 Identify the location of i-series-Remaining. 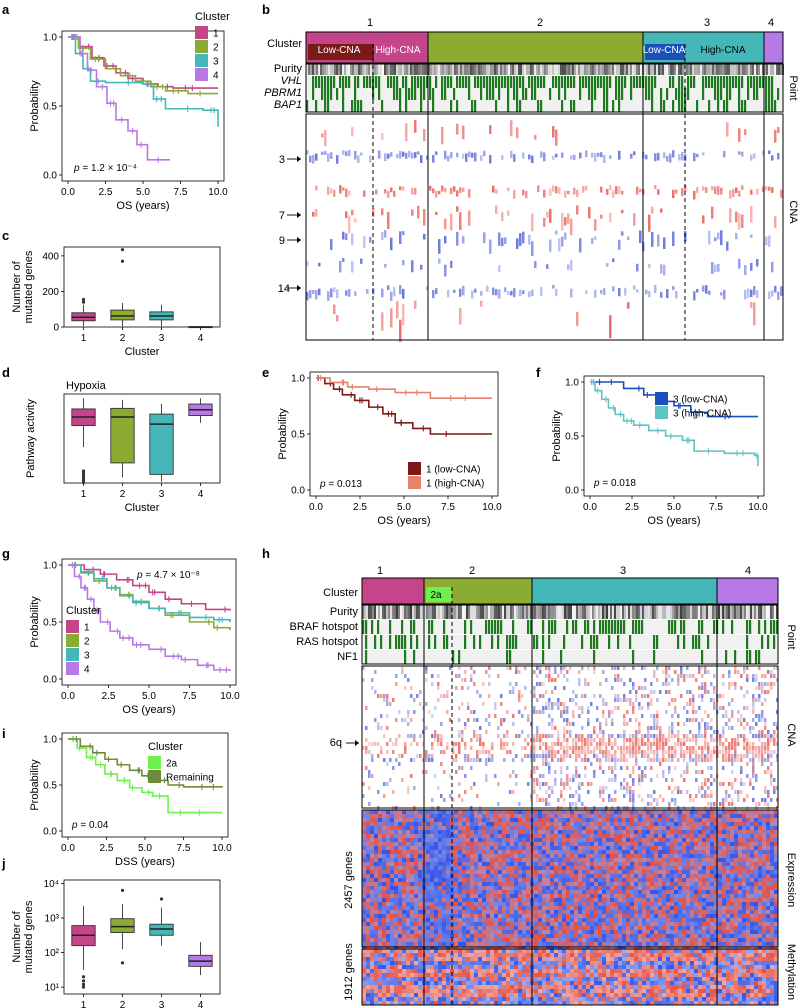
(145, 763).